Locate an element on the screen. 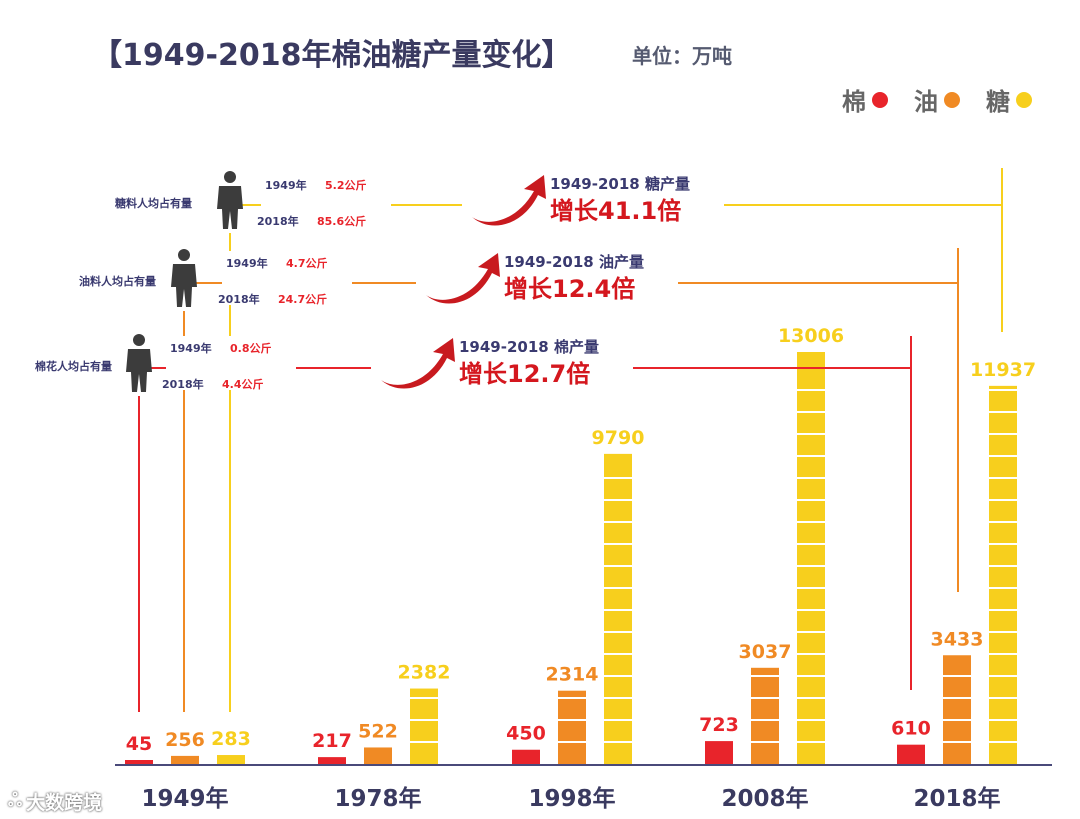 The width and height of the screenshot is (1080, 819). data-label: 3433 is located at coordinates (957, 639).